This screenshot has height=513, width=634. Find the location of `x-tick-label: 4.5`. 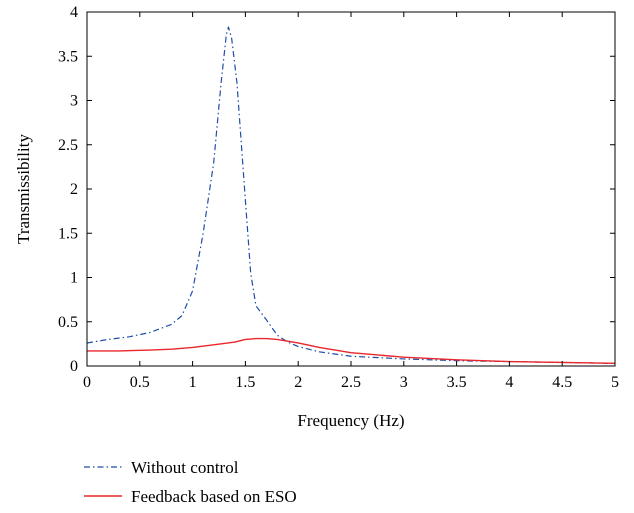

x-tick-label: 4.5 is located at coordinates (562, 382).